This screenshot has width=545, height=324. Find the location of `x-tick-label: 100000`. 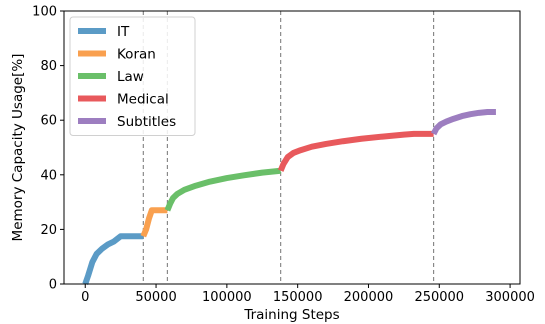

x-tick-label: 100000 is located at coordinates (227, 297).